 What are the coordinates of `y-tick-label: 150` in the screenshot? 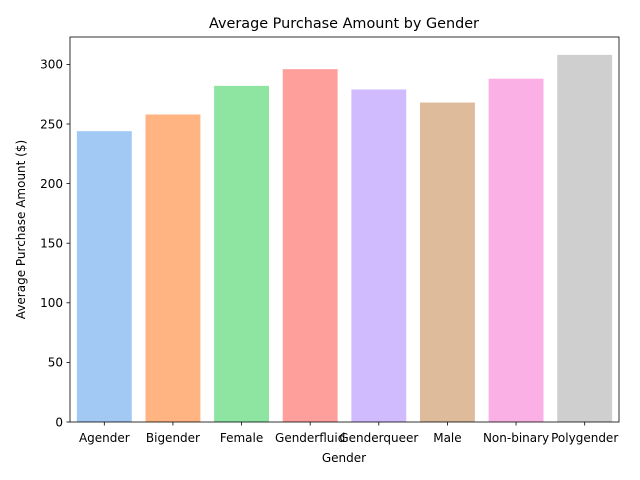 It's located at (51, 244).